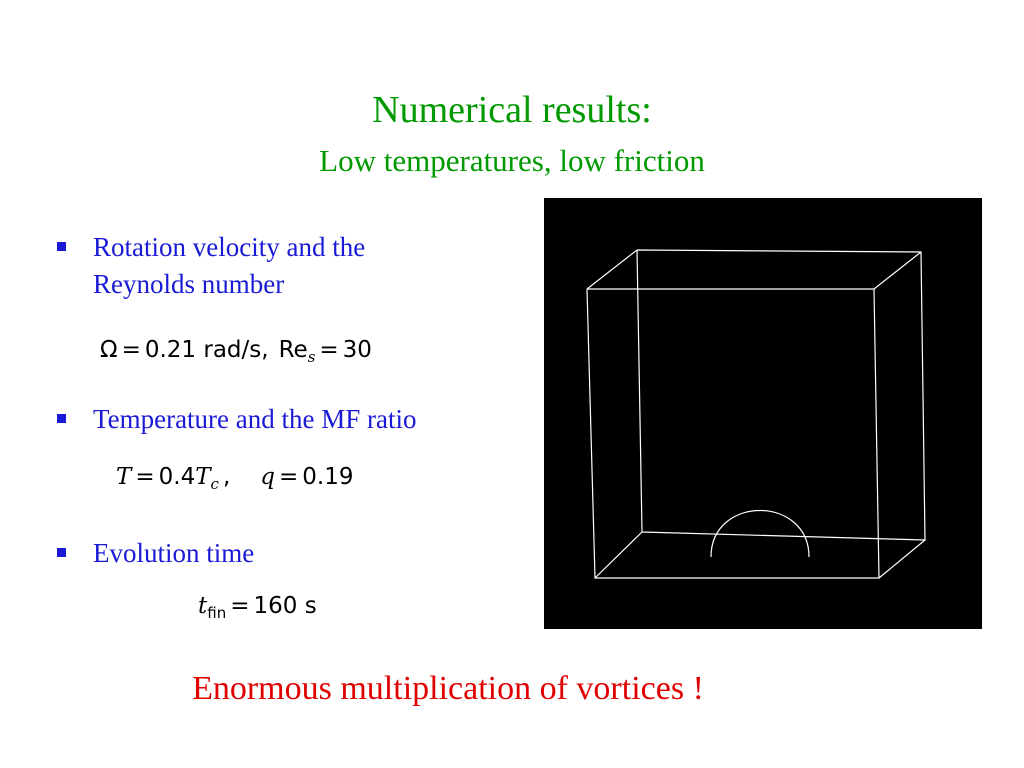 The image size is (1024, 768). What do you see at coordinates (109, 350) in the screenshot?
I see `omega-symbol: Ω` at bounding box center [109, 350].